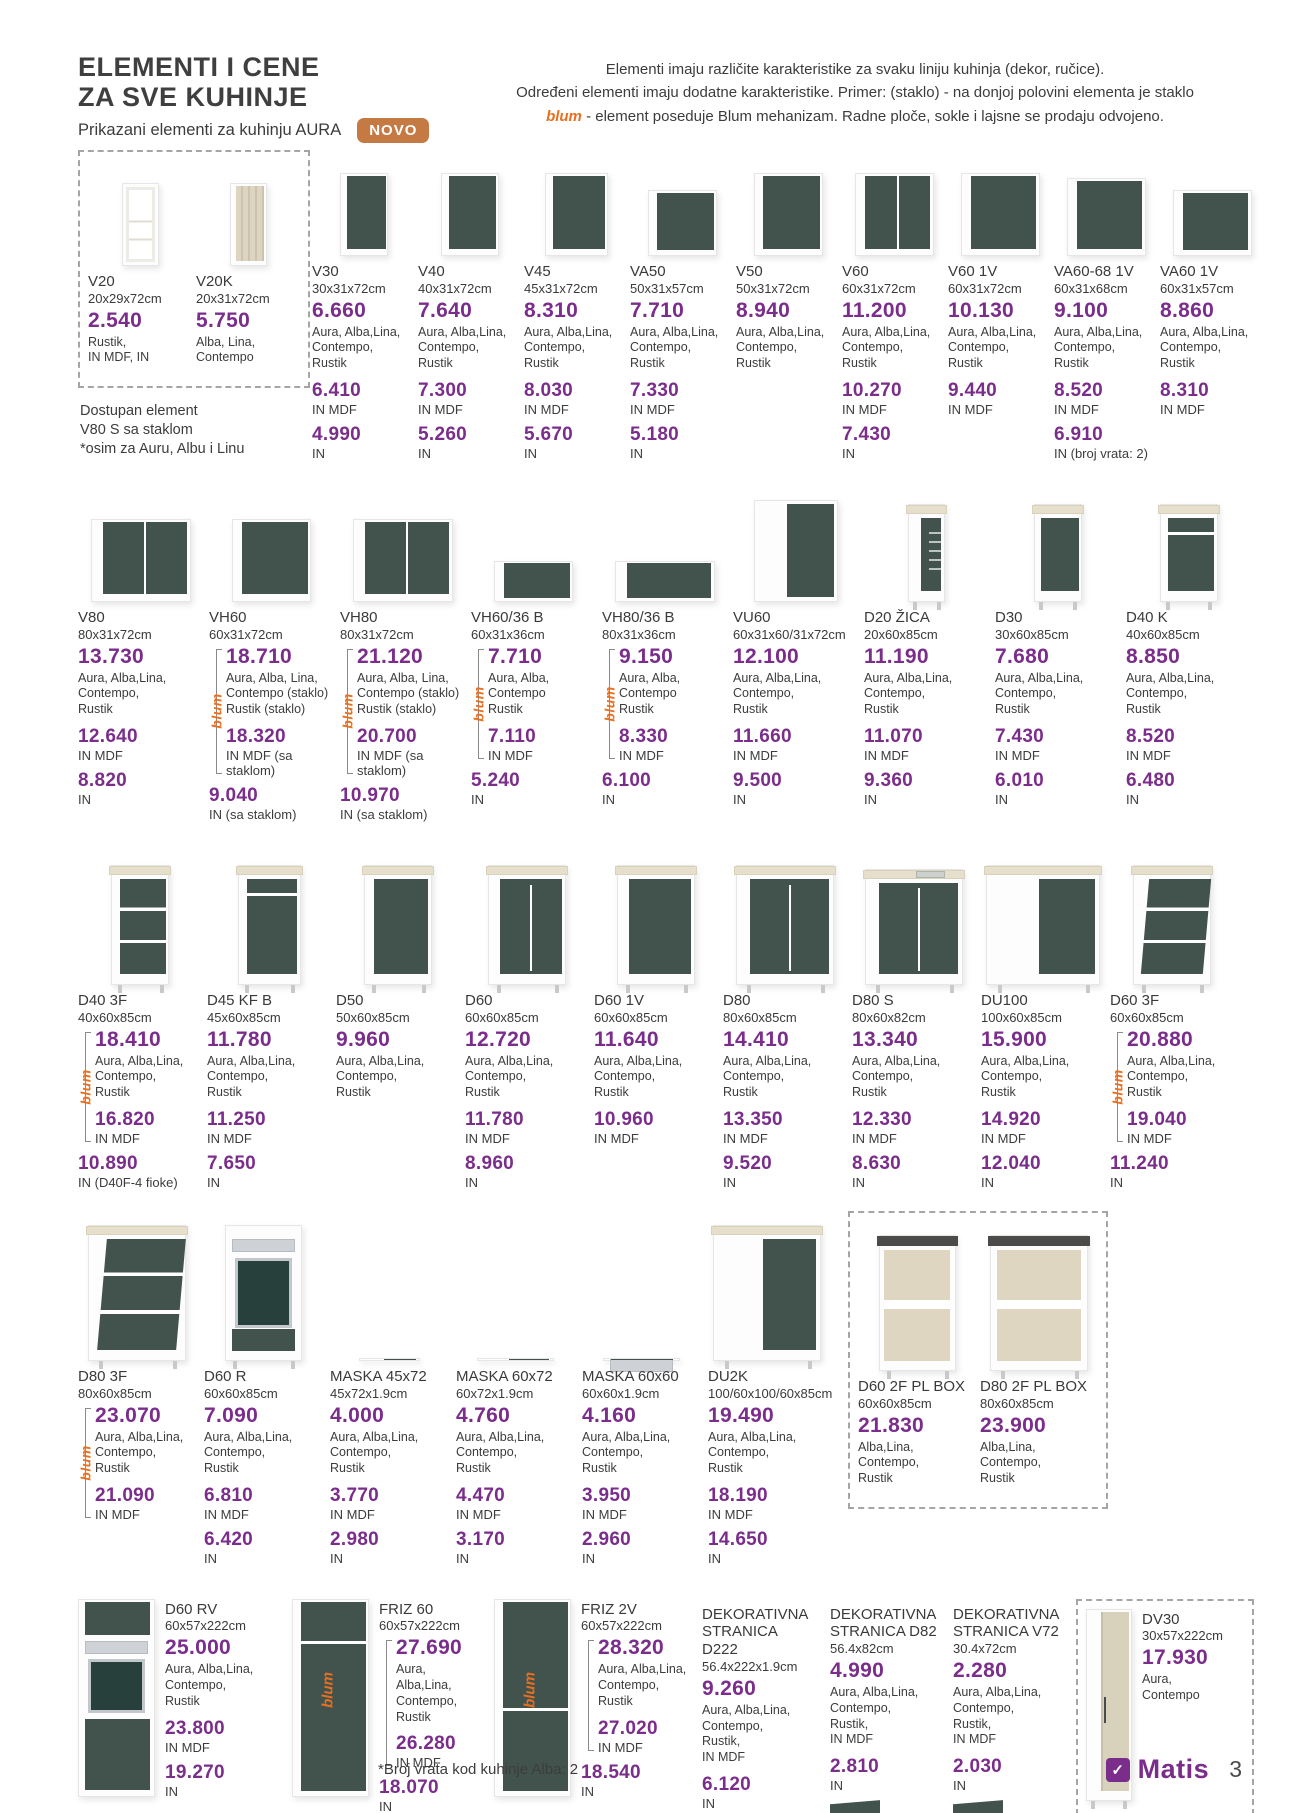  Describe the element at coordinates (752, 617) in the screenshot. I see `product-name: VU60` at that location.